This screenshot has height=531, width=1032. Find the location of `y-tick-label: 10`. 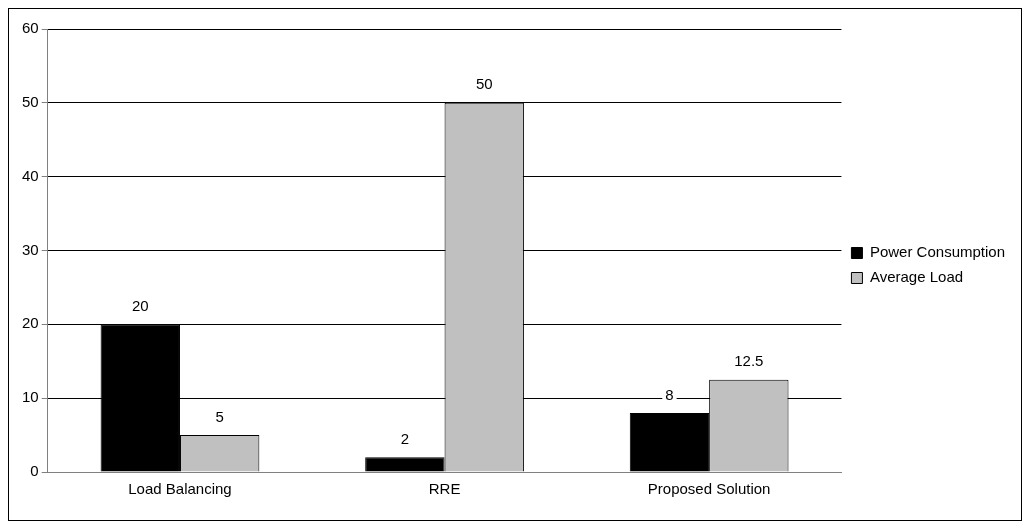

y-tick-label: 10 is located at coordinates (30, 397).